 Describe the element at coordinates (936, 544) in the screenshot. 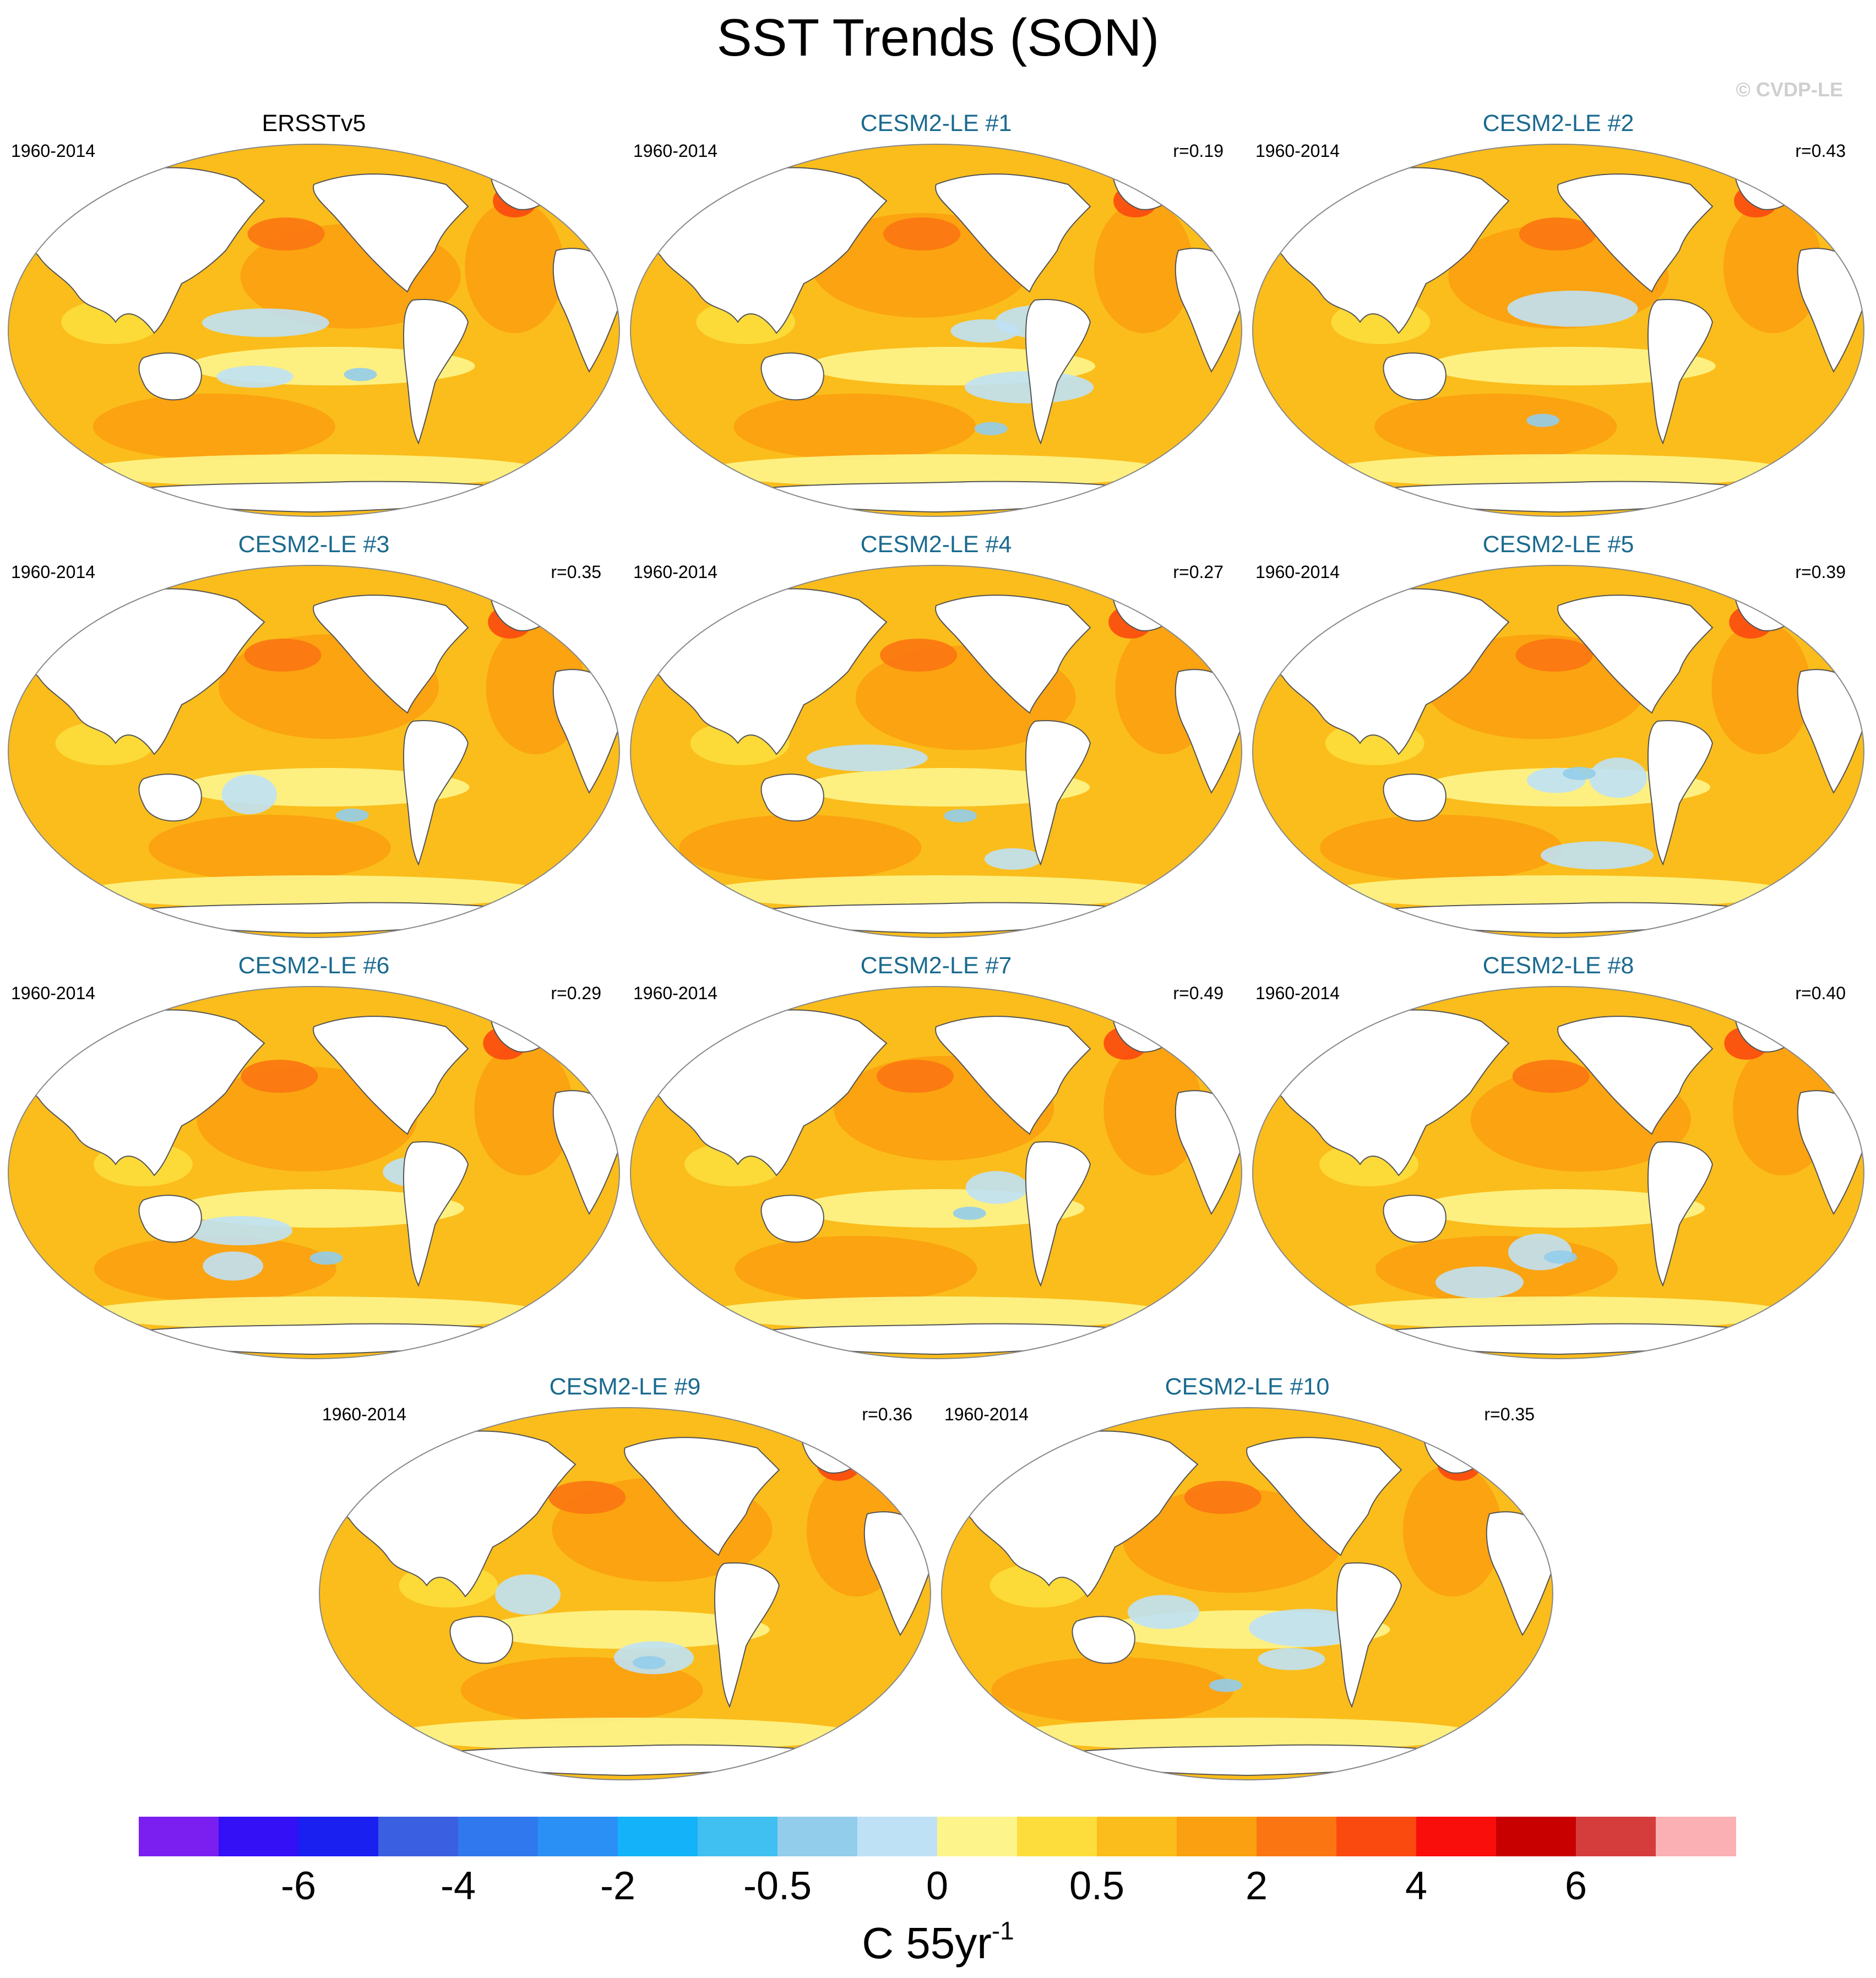

I see `panel-title: CESM2-LE #4` at that location.